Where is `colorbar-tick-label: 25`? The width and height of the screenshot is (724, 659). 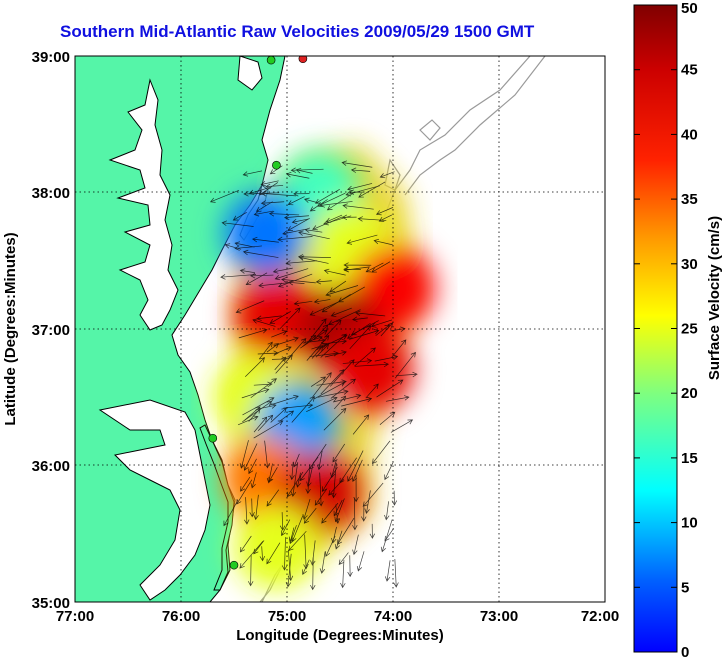 colorbar-tick-label: 25 is located at coordinates (689, 329).